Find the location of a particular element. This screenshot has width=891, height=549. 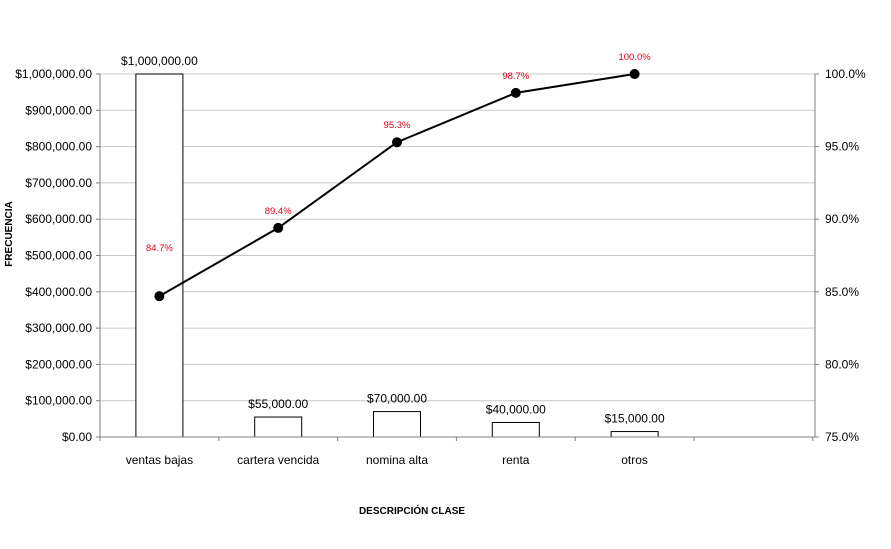

y-tick-label: $900,000.00 is located at coordinates (58, 110).